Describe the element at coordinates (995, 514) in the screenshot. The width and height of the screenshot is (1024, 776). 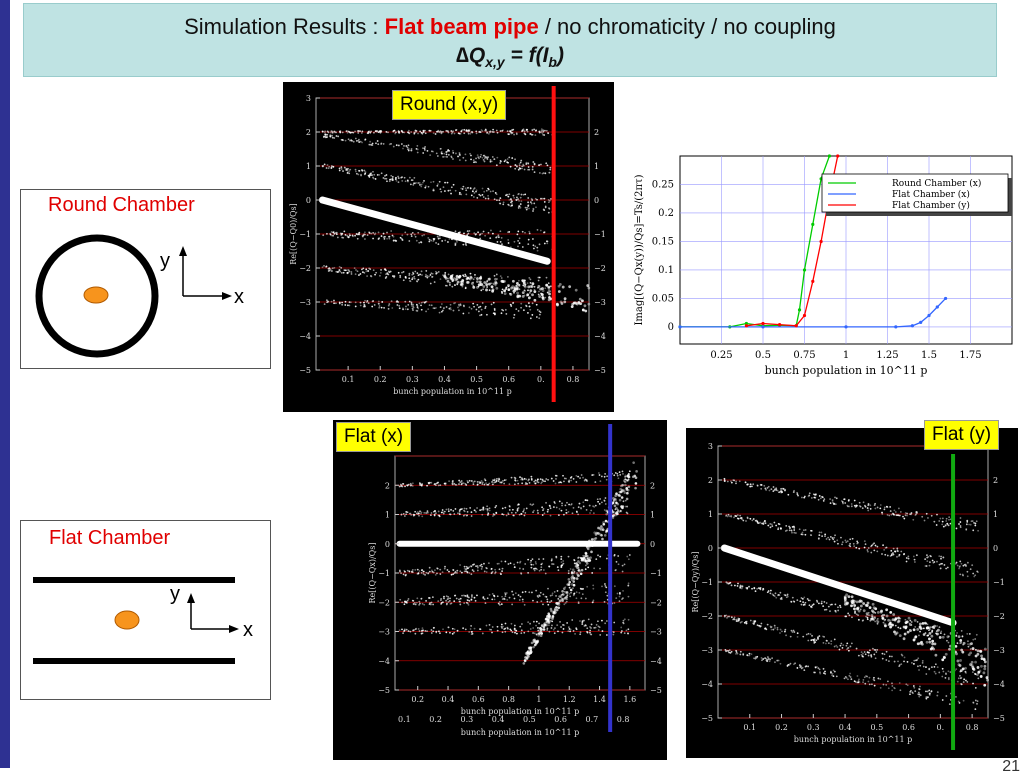
I see `y-right-tick-label: 1` at that location.